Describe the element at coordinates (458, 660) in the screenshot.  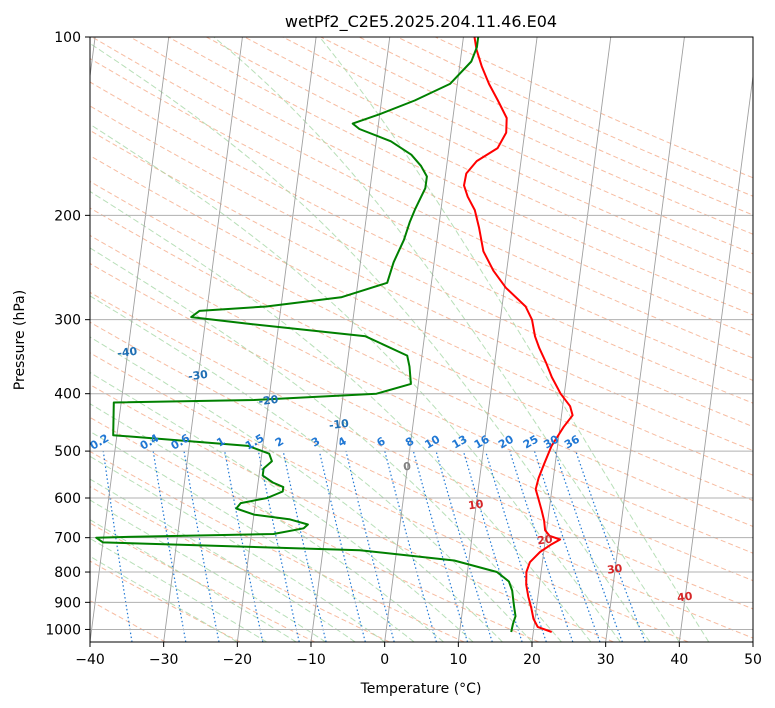
I see `x-tick-label: 10` at that location.